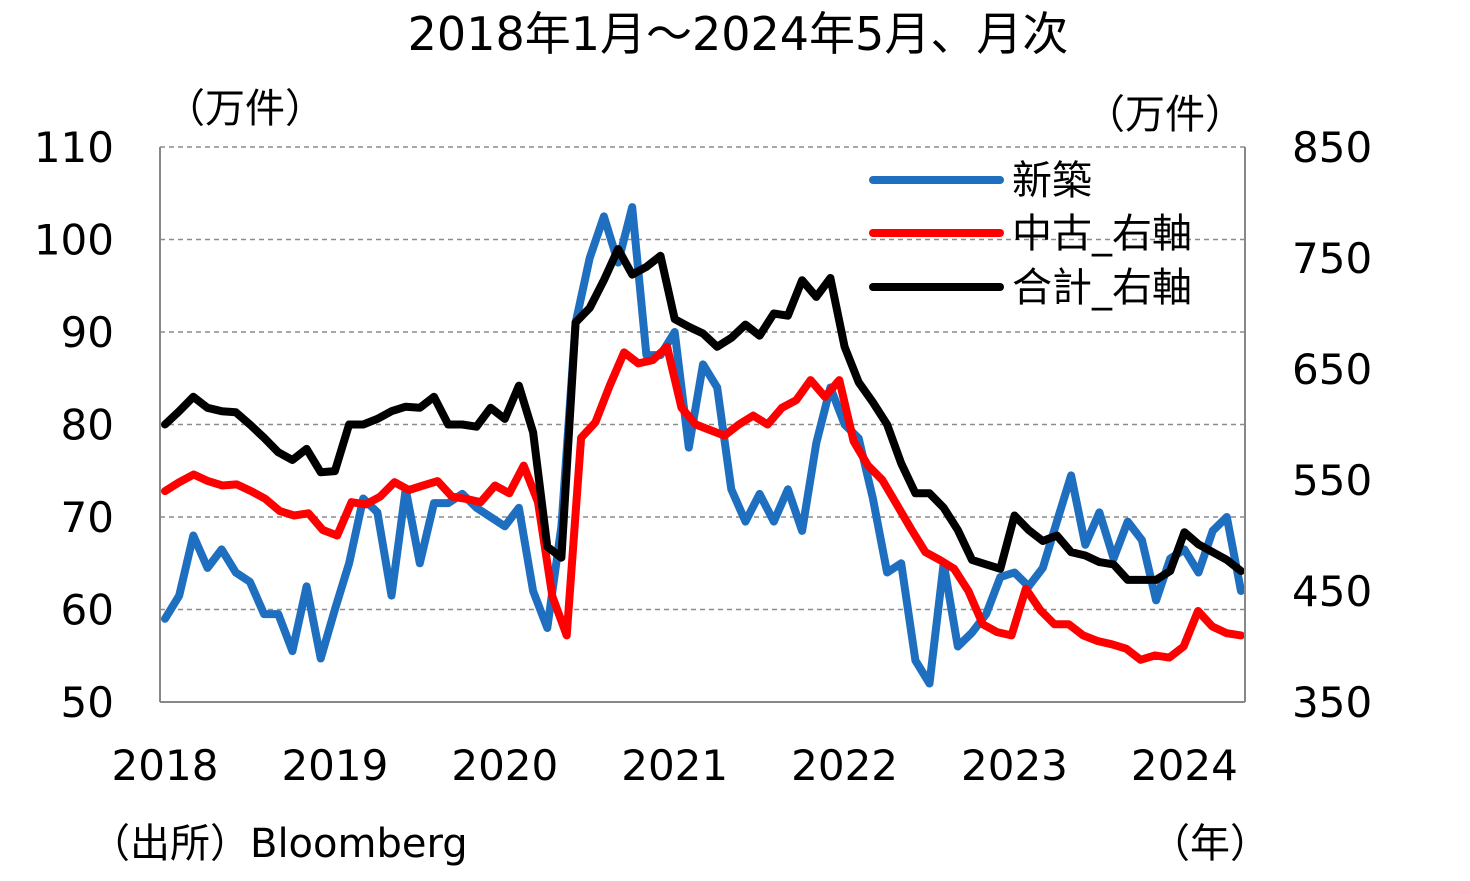  I want to click on left-axis-ticks: 50 60 70 80 90 100 110, so click(74, 425).